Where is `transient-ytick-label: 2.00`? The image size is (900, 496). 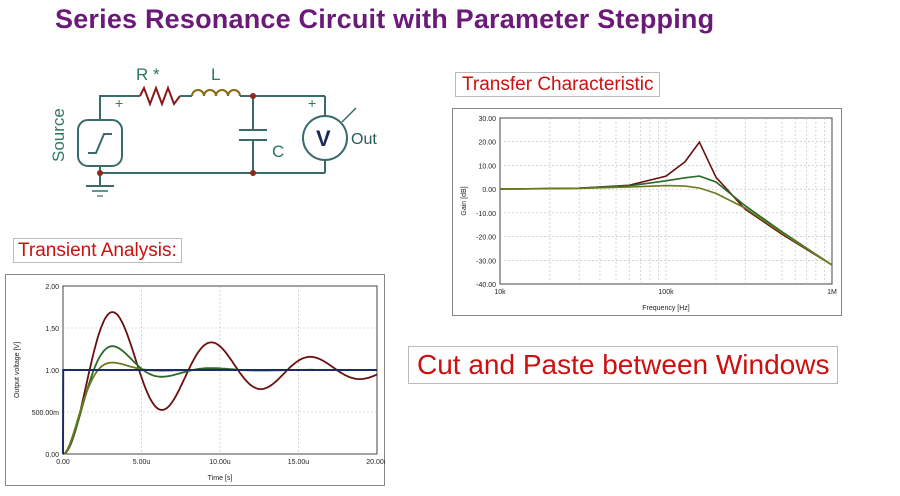
transient-ytick-label: 2.00 is located at coordinates (52, 287).